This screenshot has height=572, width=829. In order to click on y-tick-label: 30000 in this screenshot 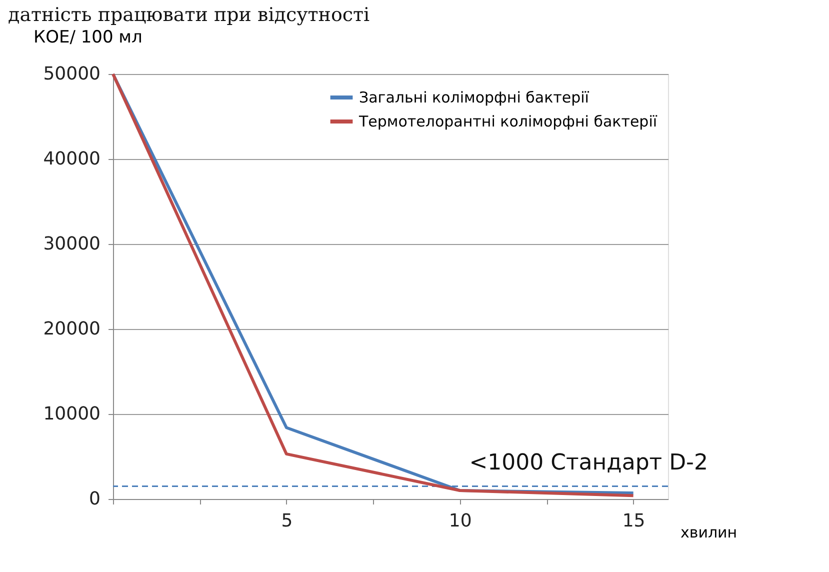, I will do `click(71, 244)`.